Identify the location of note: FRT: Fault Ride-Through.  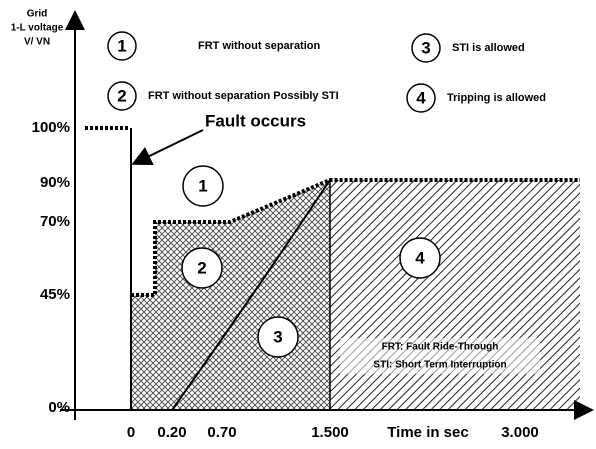
(440, 347).